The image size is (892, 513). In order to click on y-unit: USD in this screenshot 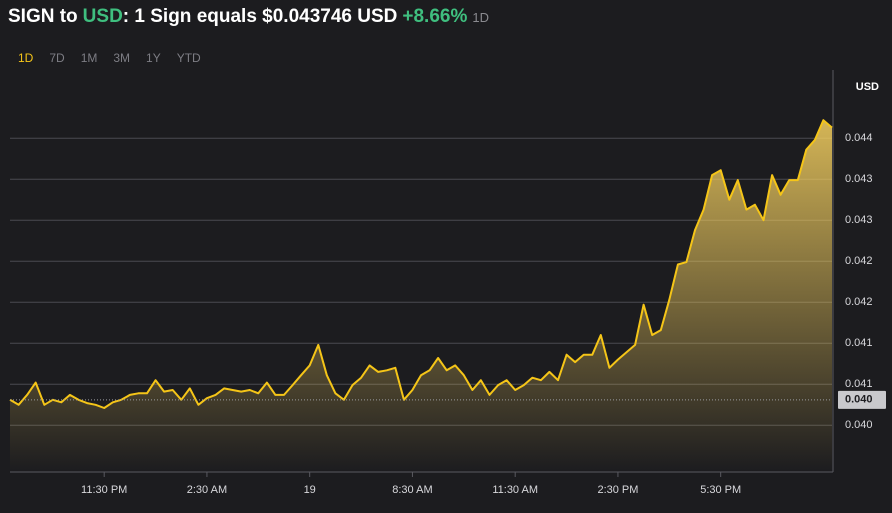, I will do `click(867, 87)`.